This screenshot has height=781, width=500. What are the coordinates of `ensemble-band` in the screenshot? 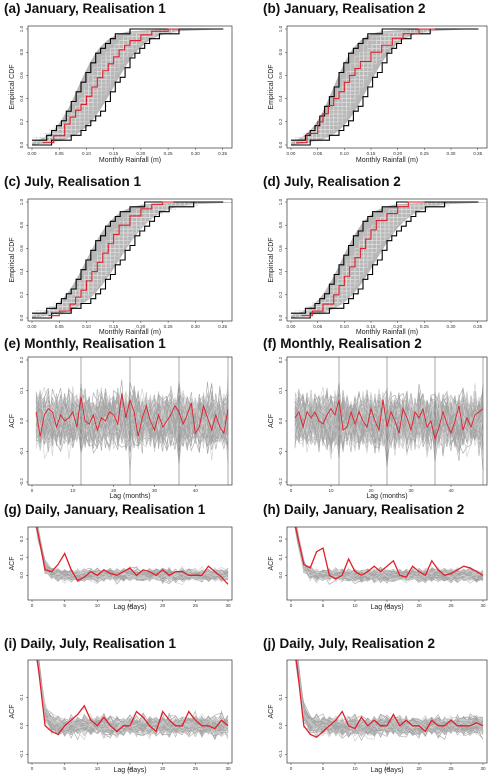 It's located at (132, 260).